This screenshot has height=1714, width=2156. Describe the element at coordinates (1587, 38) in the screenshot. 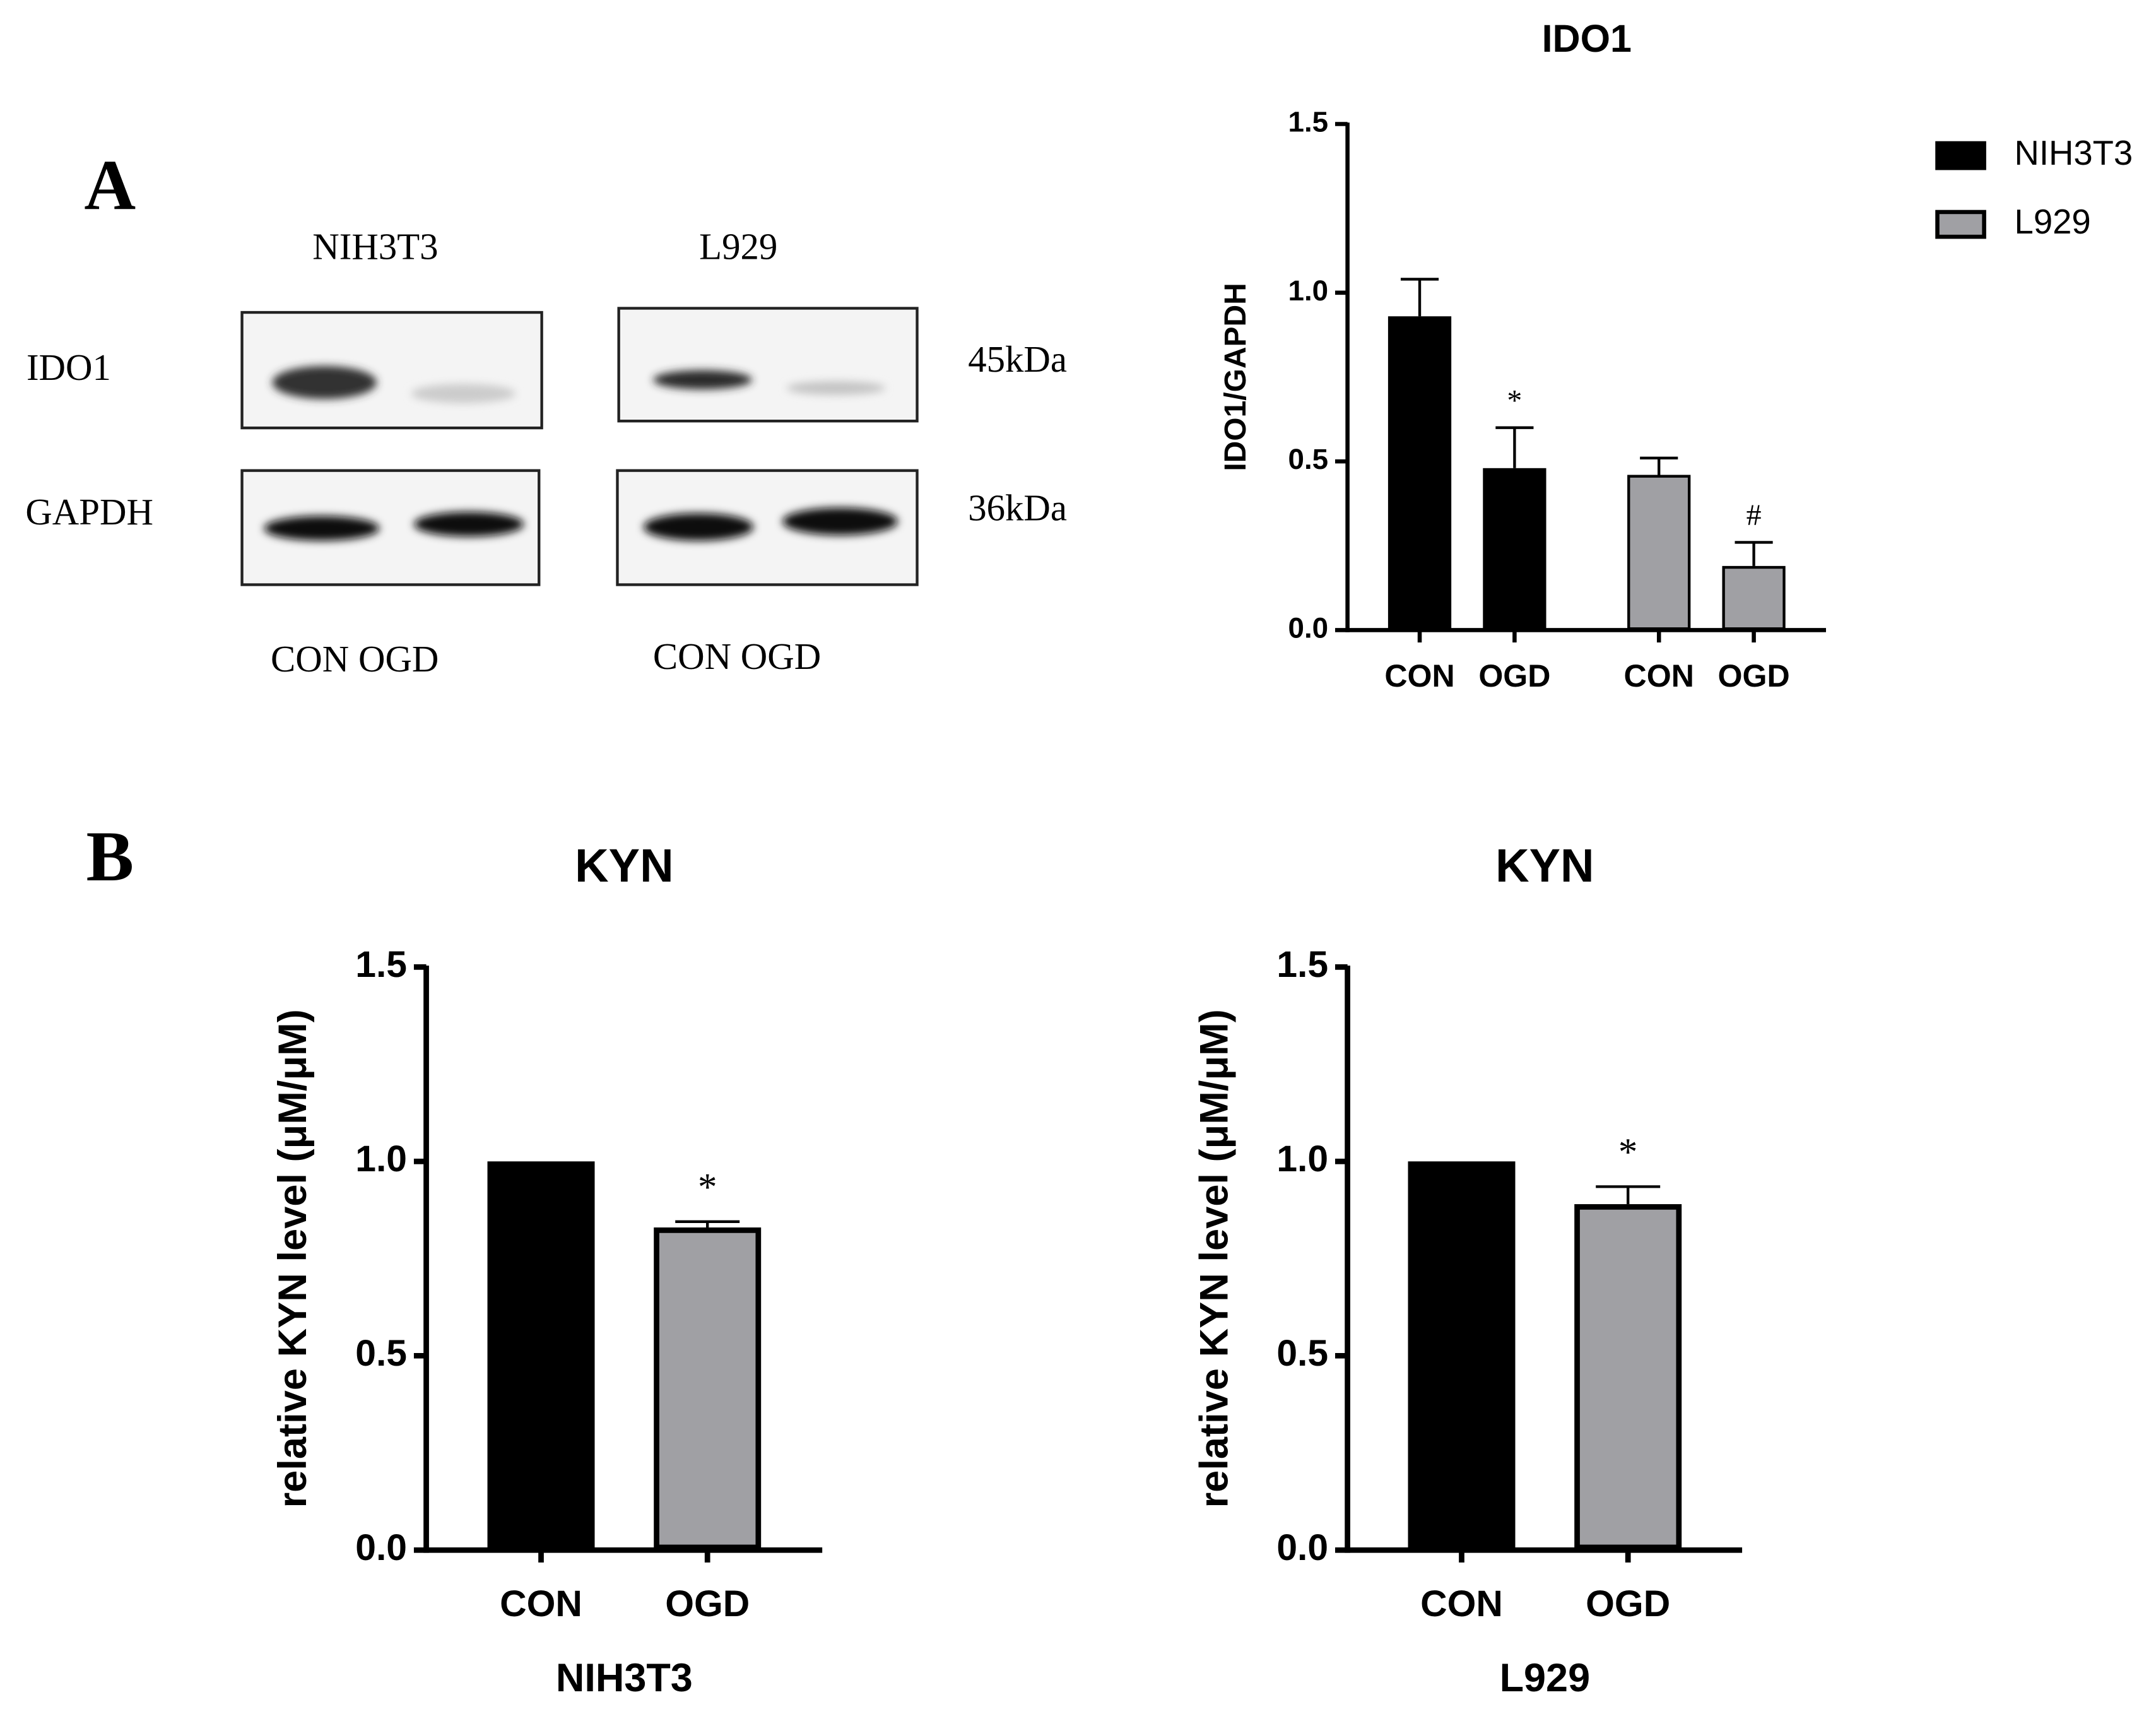

I see `chart-title: IDO1` at that location.